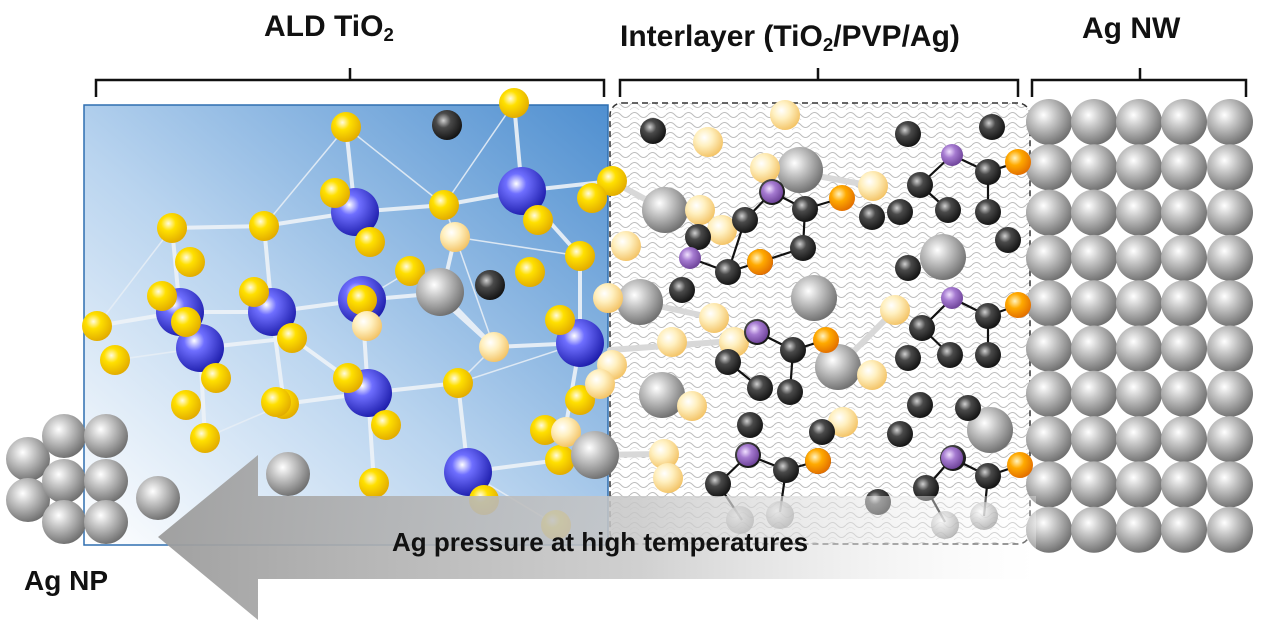  What do you see at coordinates (522, 191) in the screenshot?
I see `titanium-atom` at bounding box center [522, 191].